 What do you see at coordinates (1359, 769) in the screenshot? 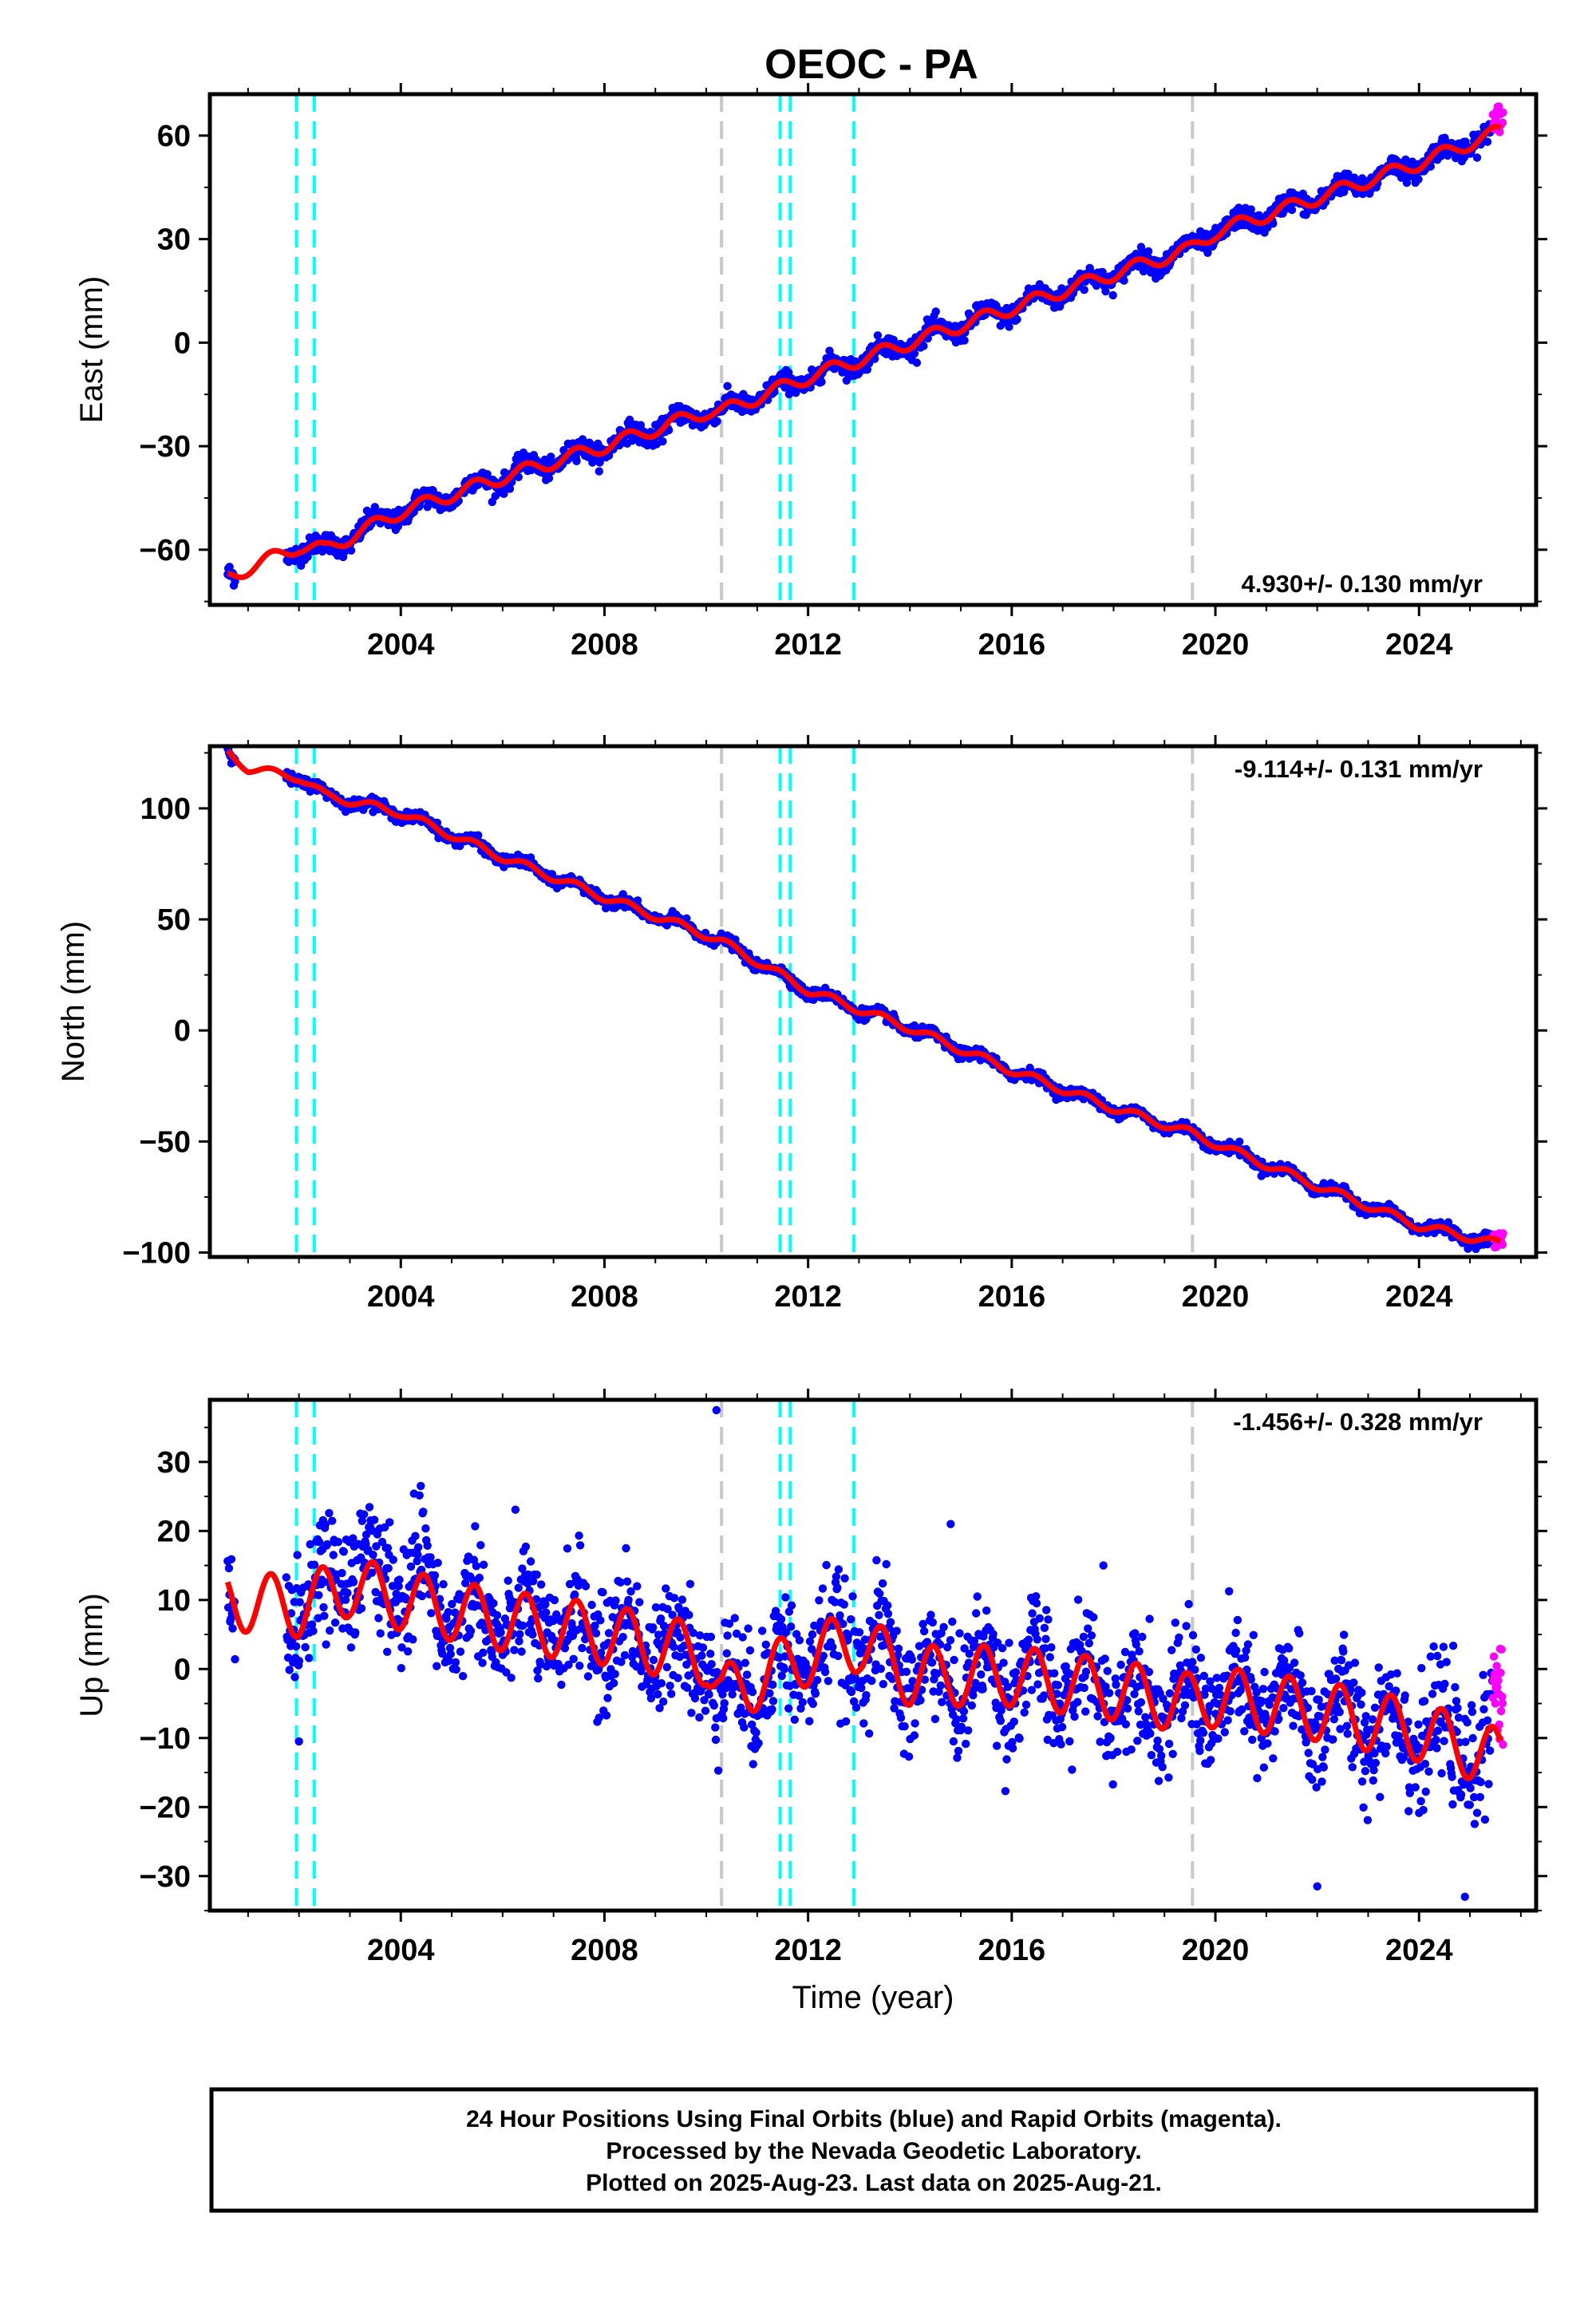
I see `north-rate-label: -9.114+/- 0.131 mm/yr` at bounding box center [1359, 769].